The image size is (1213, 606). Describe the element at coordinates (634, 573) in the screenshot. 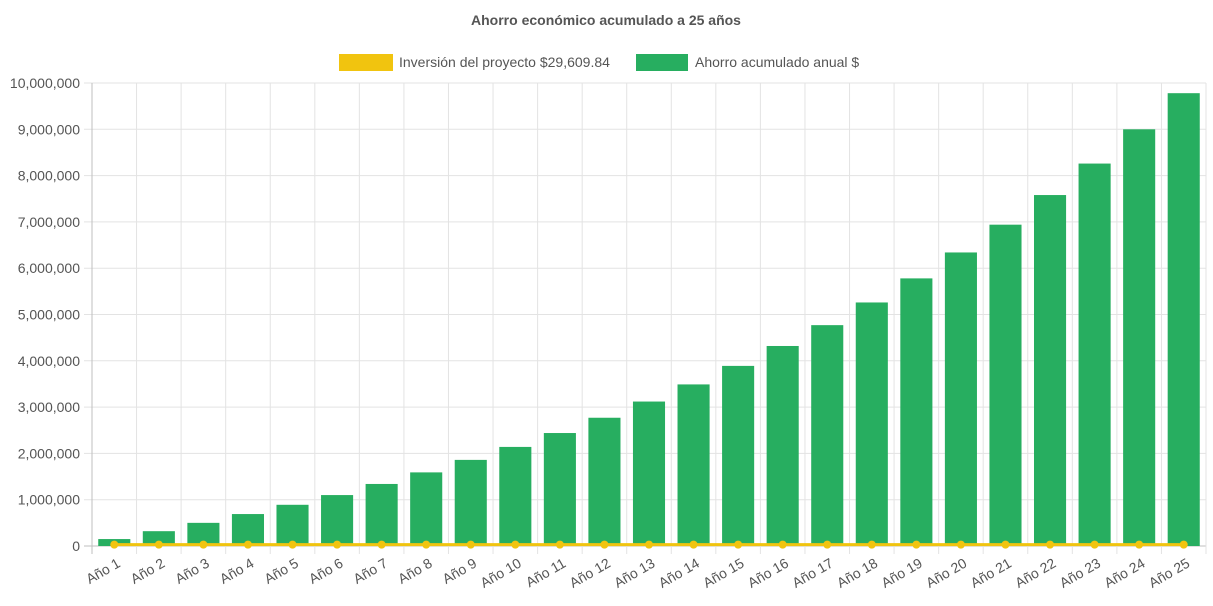

I see `x-tick-label: Año 13` at that location.